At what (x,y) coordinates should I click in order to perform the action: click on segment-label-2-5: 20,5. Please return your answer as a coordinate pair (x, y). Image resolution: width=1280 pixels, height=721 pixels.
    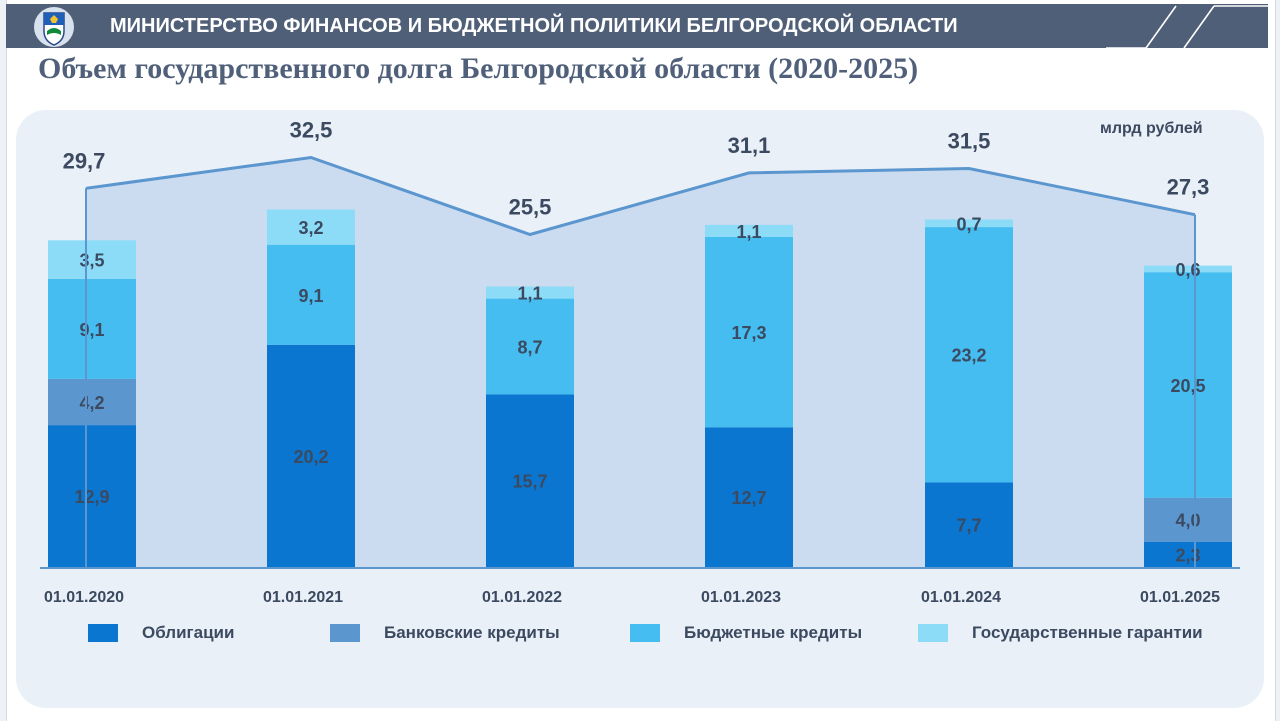
    Looking at the image, I should click on (1187, 386).